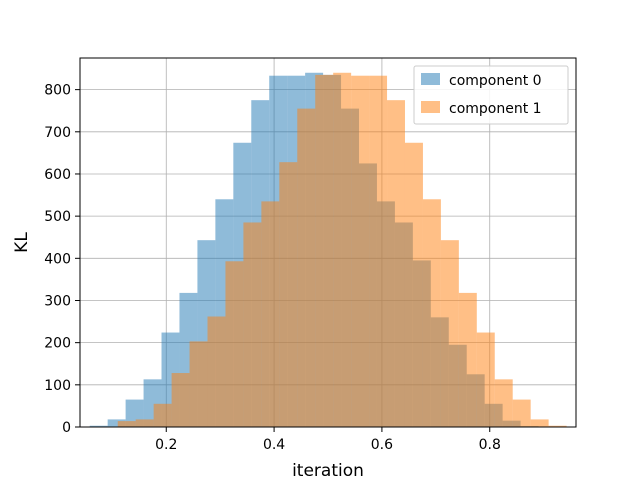  I want to click on y-tick-label: 300, so click(57, 301).